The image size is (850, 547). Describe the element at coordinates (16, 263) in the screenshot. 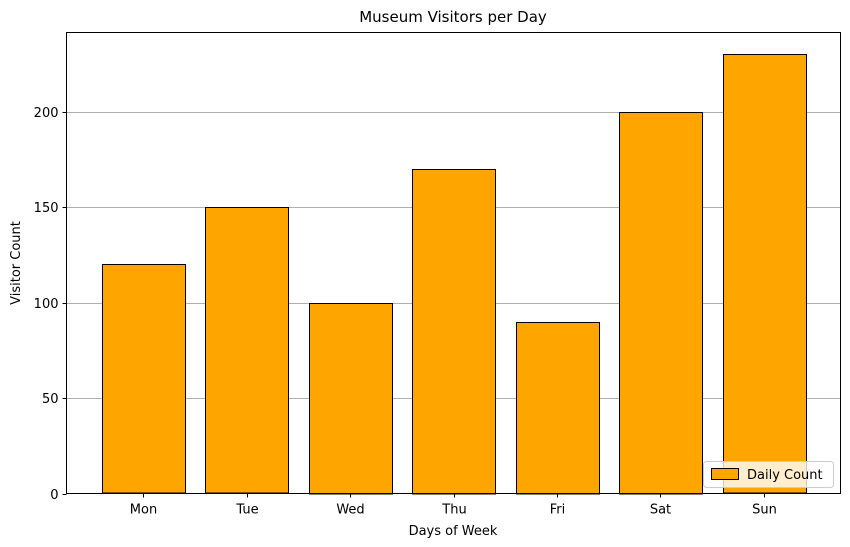

I see `y-axis-label: Visitor Count` at that location.